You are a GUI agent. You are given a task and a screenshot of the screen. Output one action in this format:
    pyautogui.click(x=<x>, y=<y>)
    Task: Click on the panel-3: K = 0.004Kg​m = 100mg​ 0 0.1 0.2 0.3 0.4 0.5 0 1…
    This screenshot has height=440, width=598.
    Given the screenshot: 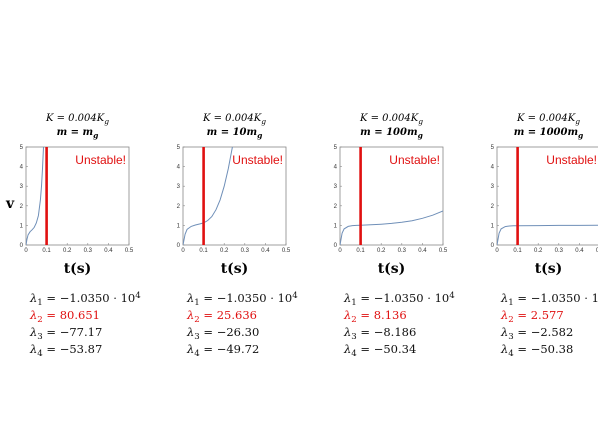 What is the action you would take?
    pyautogui.click(x=395, y=236)
    